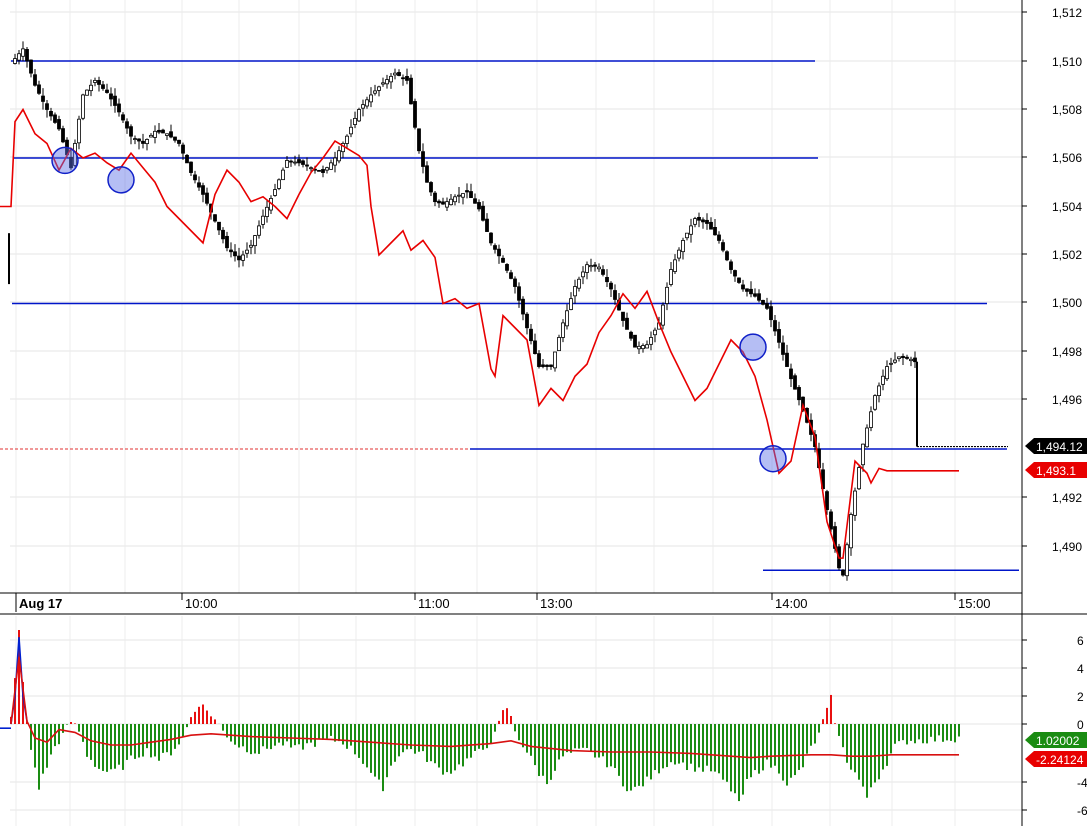  Describe the element at coordinates (121, 180) in the screenshot. I see `circle-marker` at that location.